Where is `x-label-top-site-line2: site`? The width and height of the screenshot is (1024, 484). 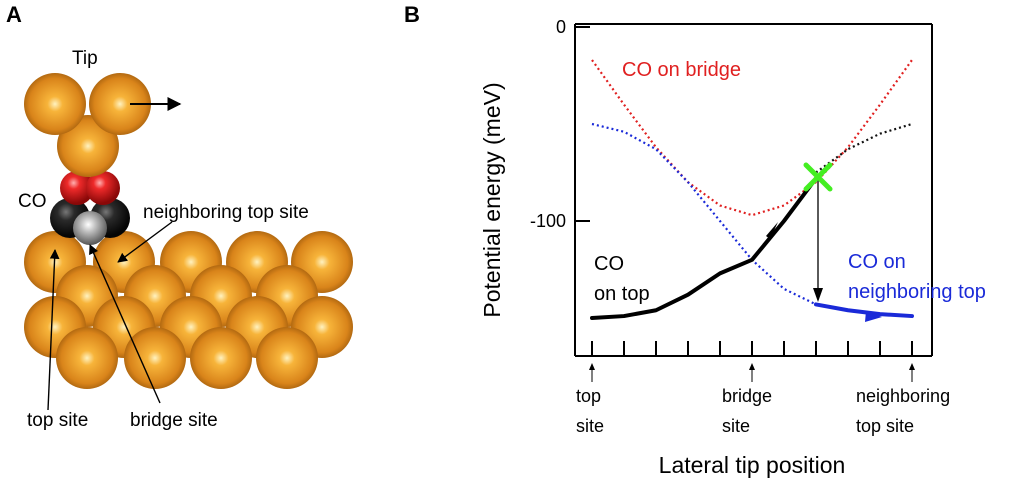 x-label-top-site-line2: site is located at coordinates (590, 426).